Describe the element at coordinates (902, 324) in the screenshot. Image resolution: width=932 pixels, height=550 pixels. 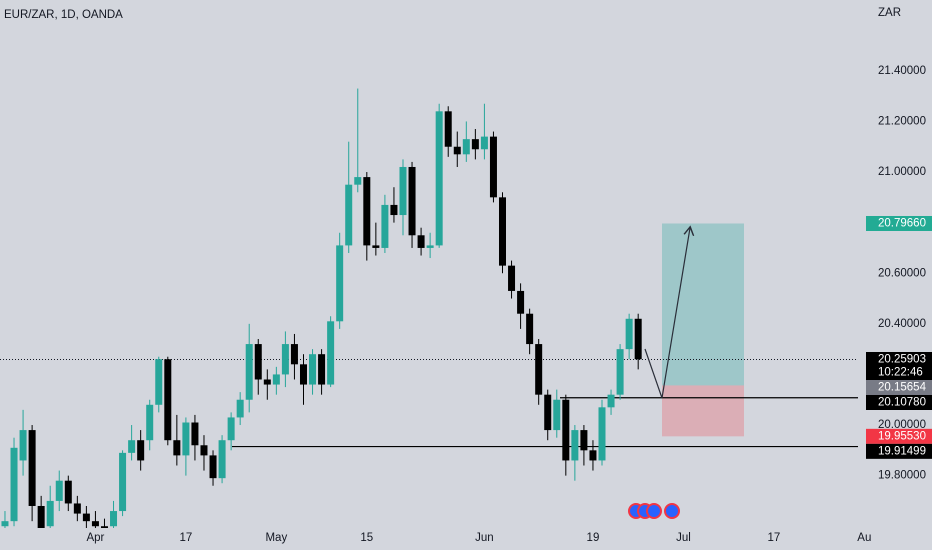
I see `y-tick-label: 20.40000` at that location.